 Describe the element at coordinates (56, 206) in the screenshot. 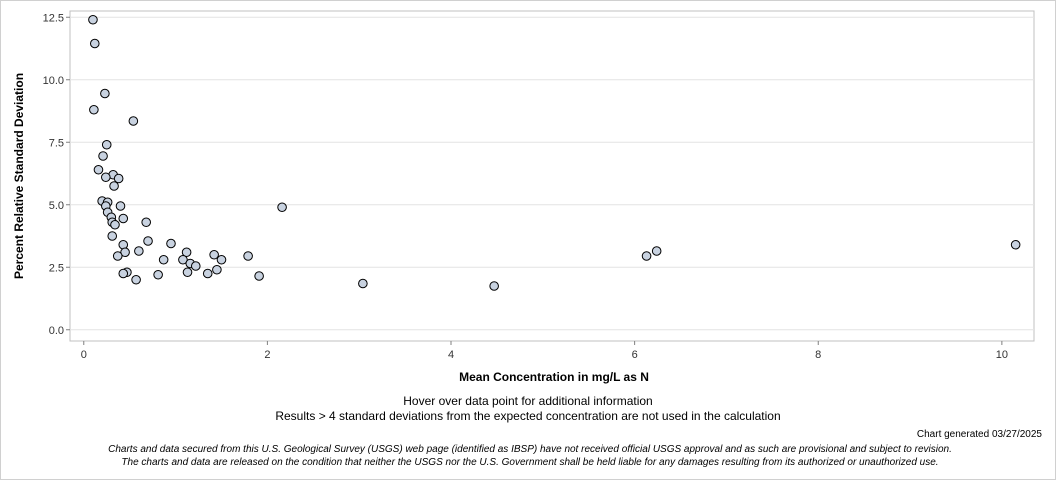

I see `y-tick-label: 5.0` at that location.